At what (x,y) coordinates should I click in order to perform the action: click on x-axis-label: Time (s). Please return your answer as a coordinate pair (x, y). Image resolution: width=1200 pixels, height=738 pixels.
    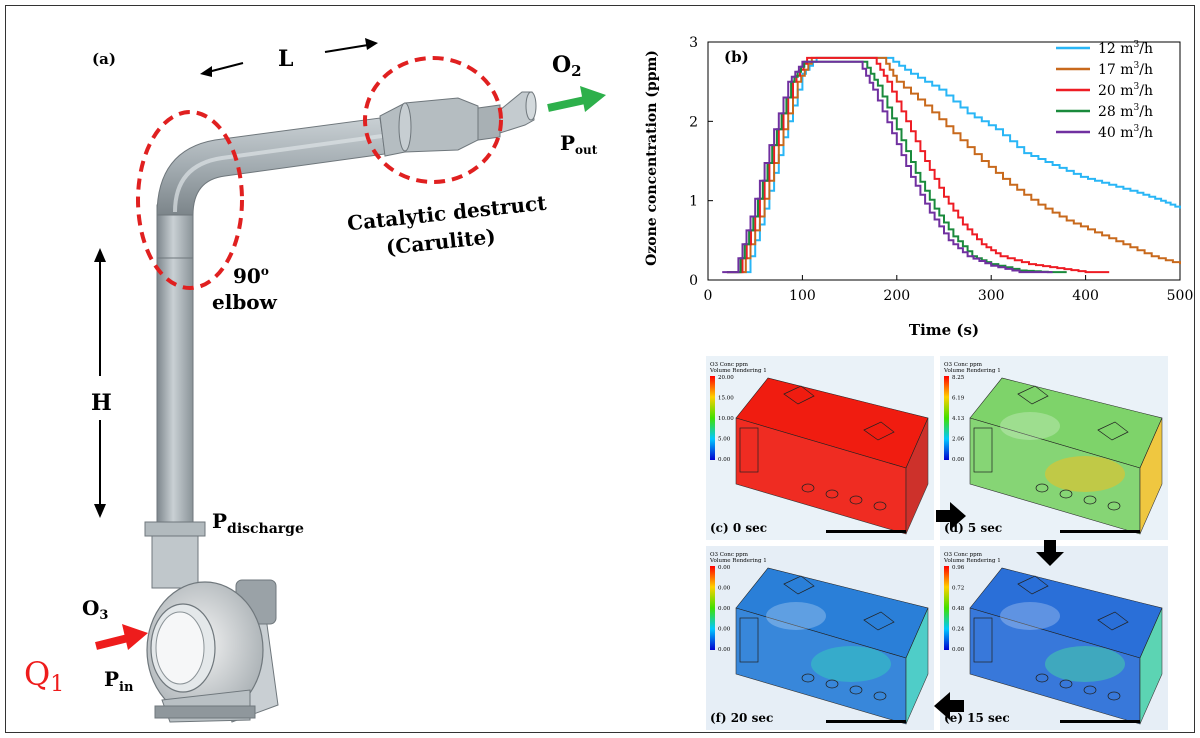
    Looking at the image, I should click on (944, 330).